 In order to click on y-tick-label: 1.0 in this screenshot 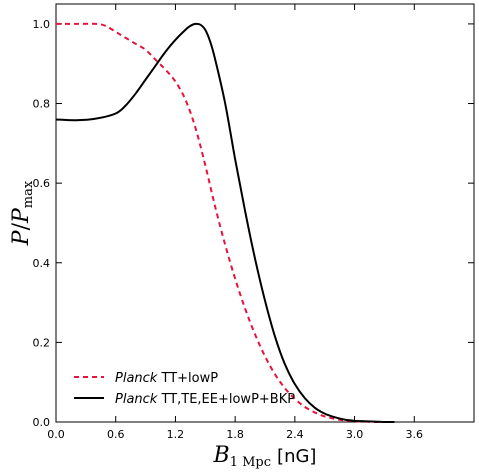, I will do `click(42, 24)`.